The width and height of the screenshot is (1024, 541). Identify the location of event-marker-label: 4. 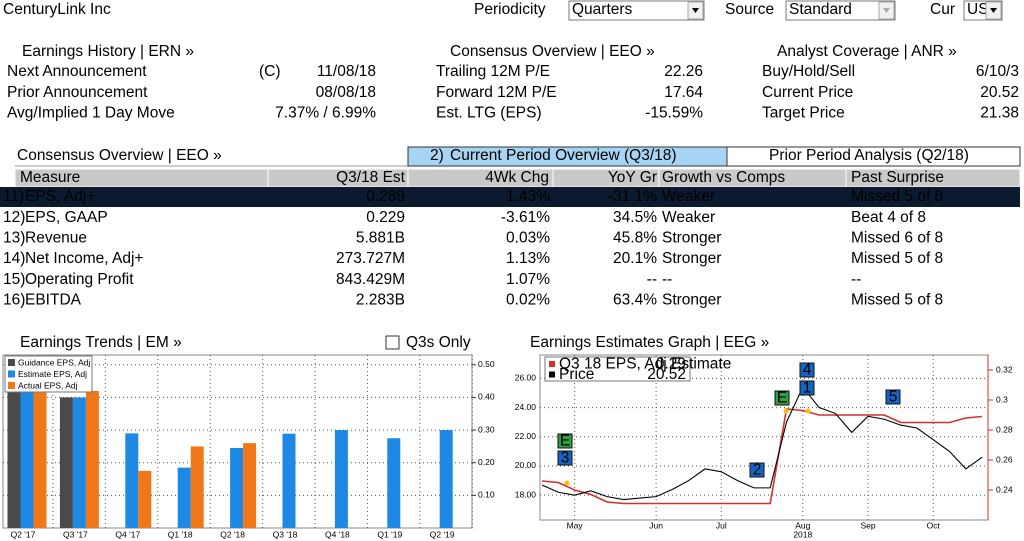
(807, 370).